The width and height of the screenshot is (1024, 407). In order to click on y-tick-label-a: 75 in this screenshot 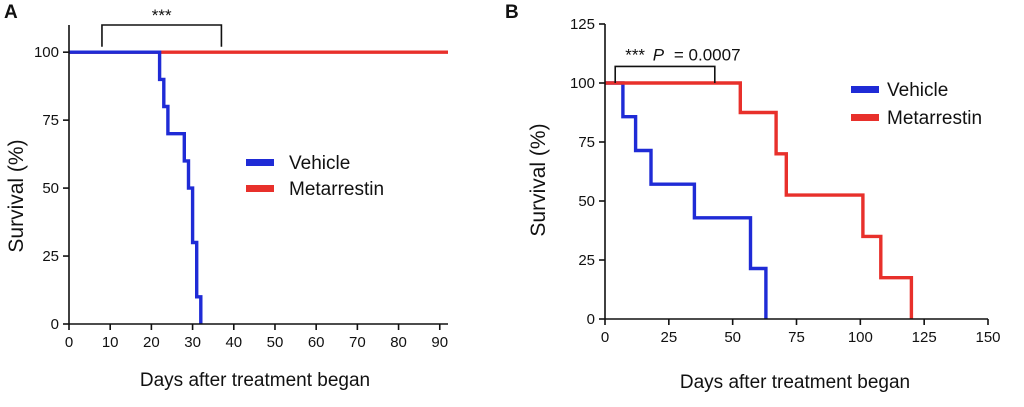, I will do `click(50, 120)`.